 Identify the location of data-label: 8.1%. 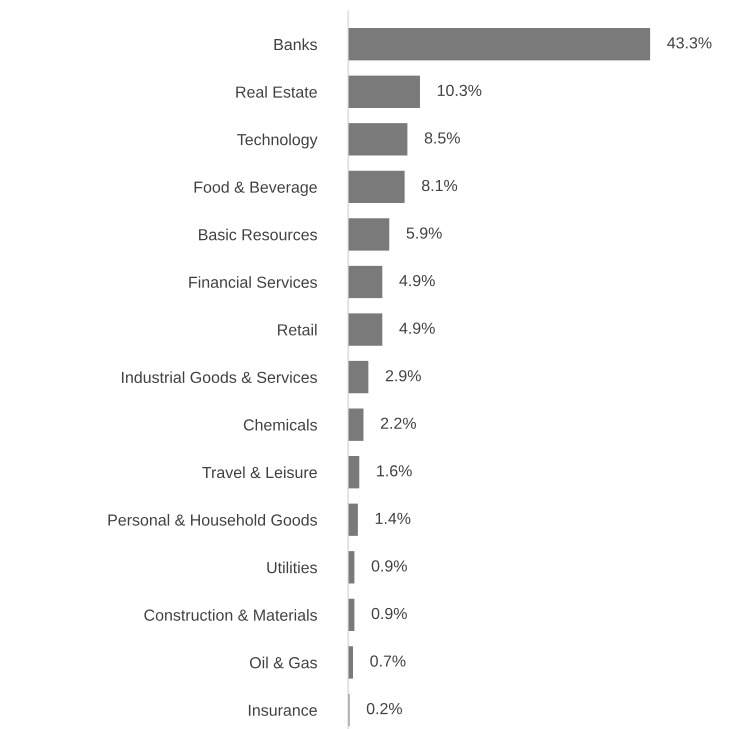
(440, 186).